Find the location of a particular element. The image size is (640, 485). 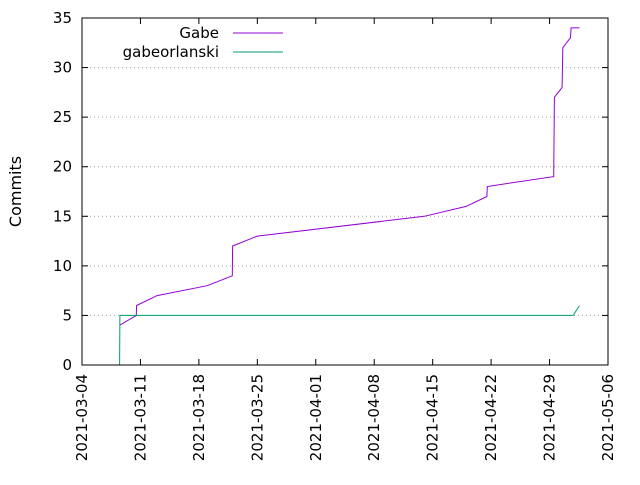

legend-label-2: gabeorlanski is located at coordinates (171, 52).